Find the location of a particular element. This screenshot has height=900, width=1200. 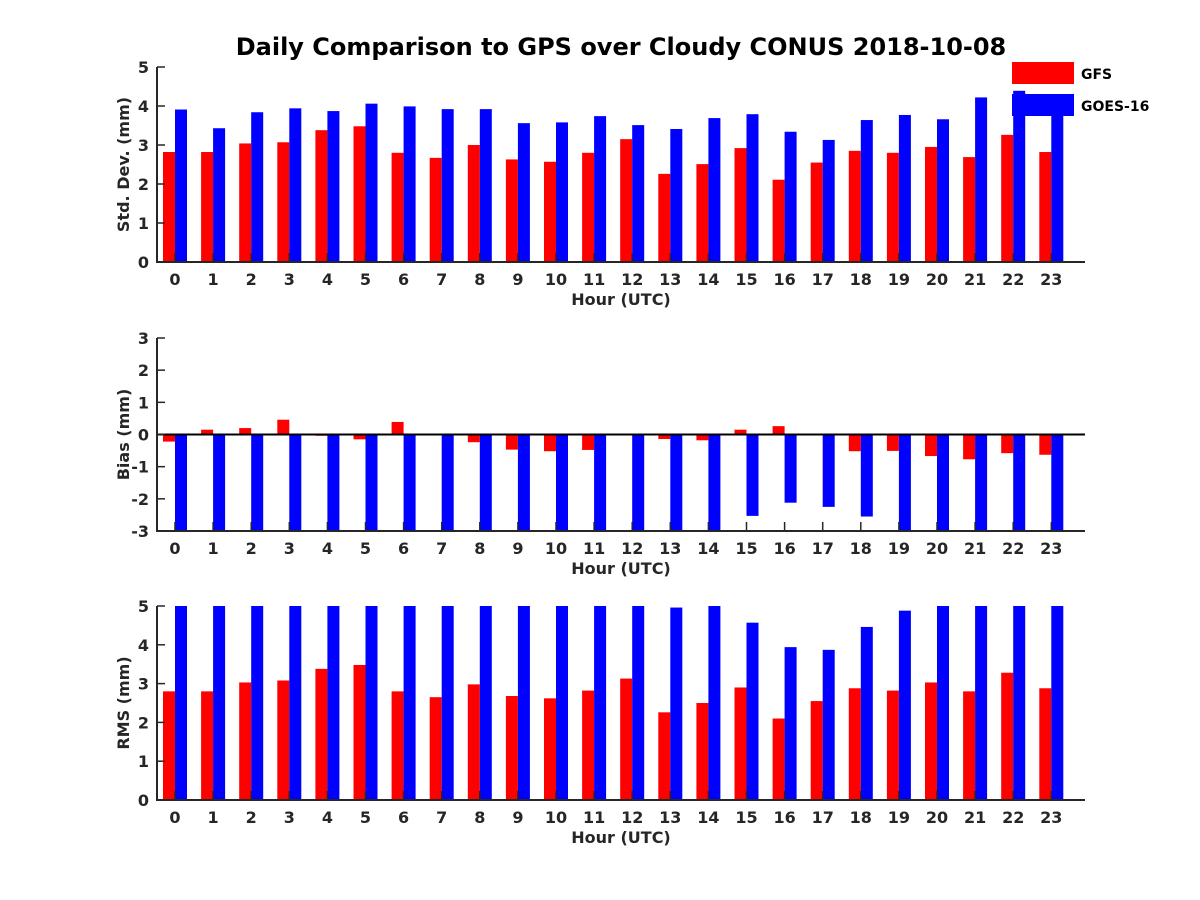

x-tick-label: 5 is located at coordinates (365, 817).